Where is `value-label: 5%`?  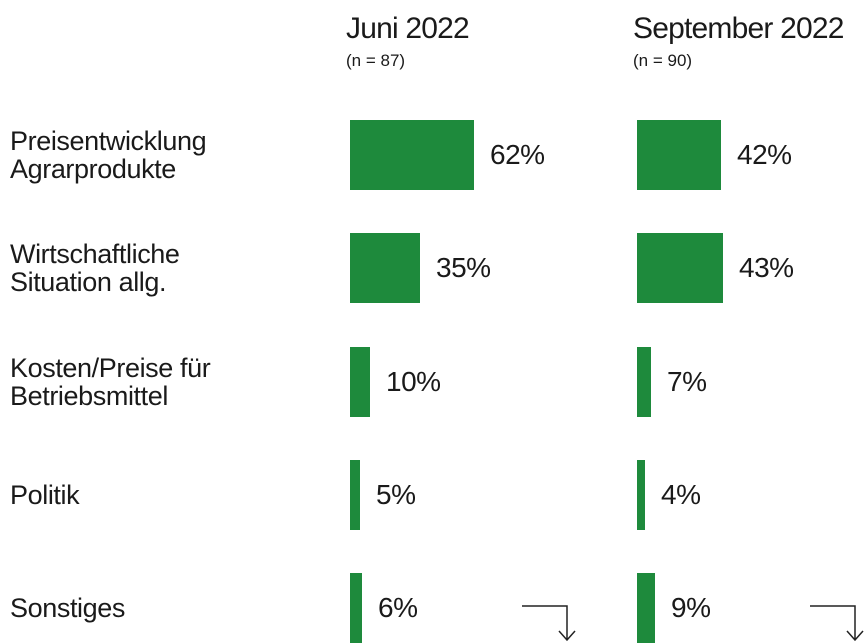 value-label: 5% is located at coordinates (396, 494).